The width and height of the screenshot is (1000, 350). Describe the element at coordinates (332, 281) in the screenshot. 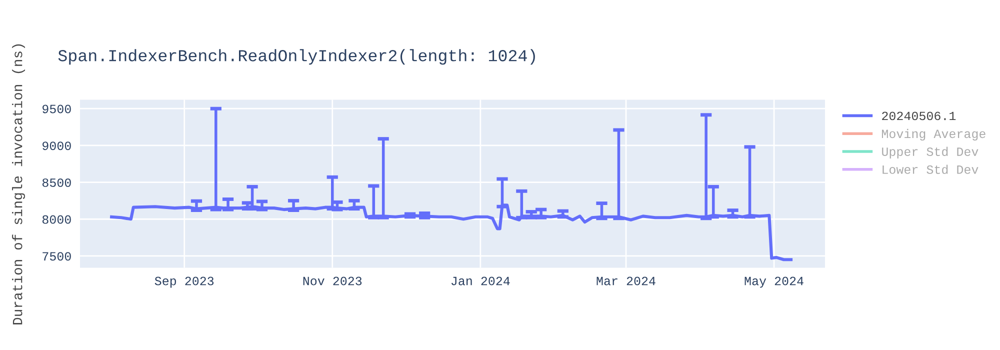

I see `x-tick-label: Nov 2023` at that location.